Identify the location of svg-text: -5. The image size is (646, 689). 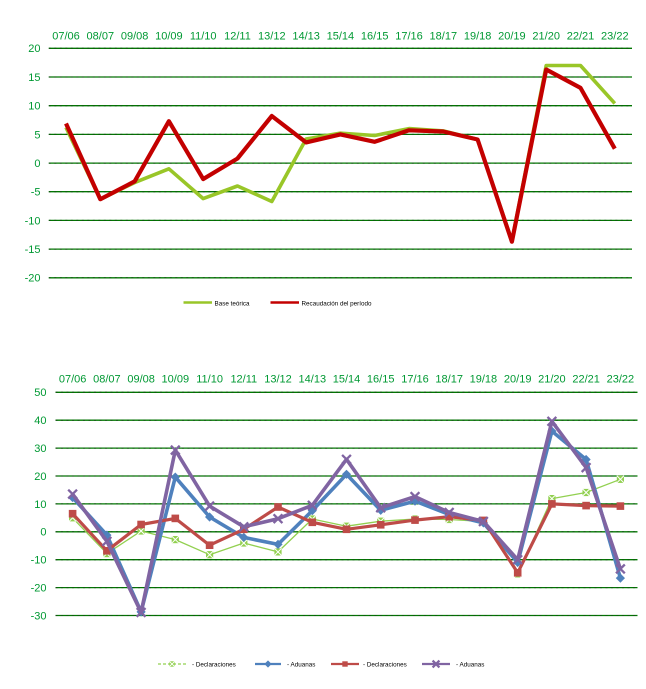
(36, 193).